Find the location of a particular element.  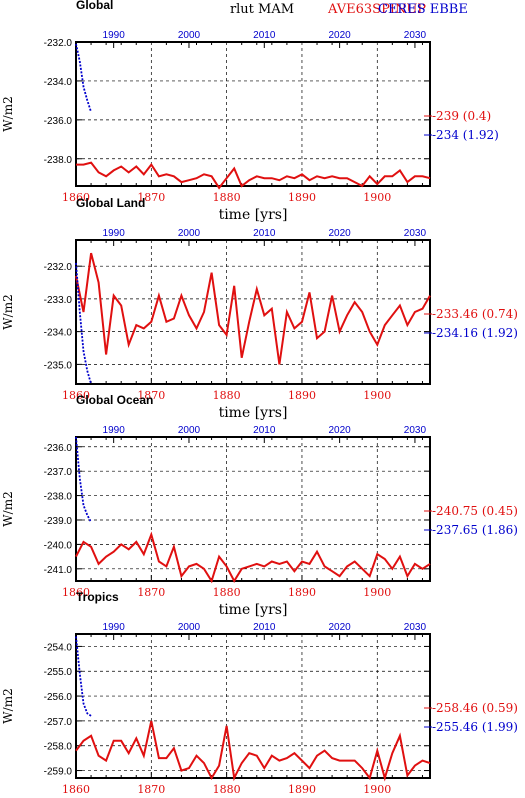

obs-stat-label: -255.46 (1.99) is located at coordinates (475, 727).